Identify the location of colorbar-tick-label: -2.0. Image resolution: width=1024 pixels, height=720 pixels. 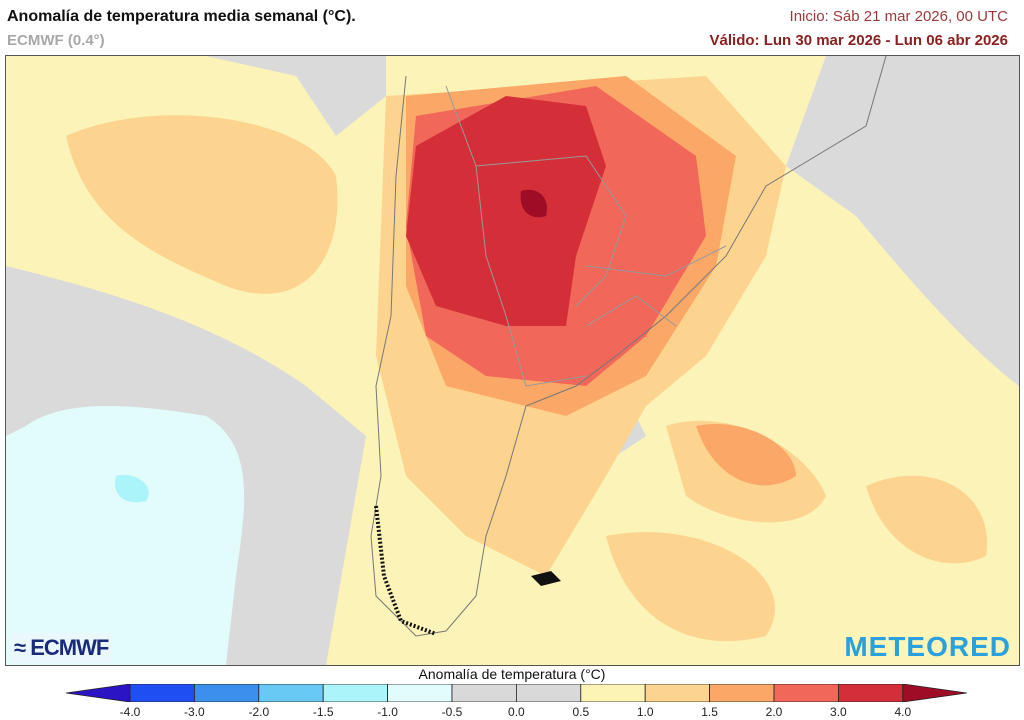
(259, 712).